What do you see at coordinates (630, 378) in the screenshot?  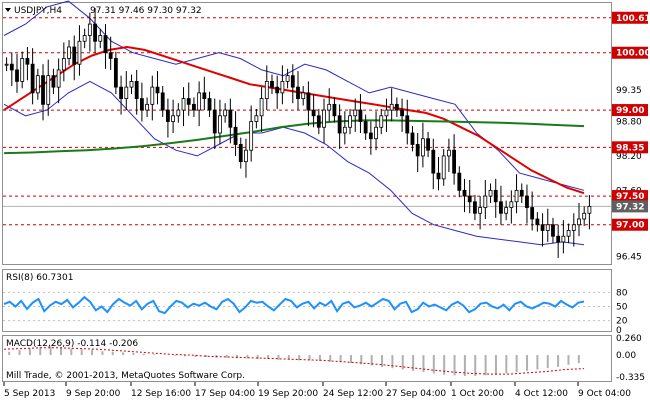 I see `macd-axis-tick: -0.335` at bounding box center [630, 378].